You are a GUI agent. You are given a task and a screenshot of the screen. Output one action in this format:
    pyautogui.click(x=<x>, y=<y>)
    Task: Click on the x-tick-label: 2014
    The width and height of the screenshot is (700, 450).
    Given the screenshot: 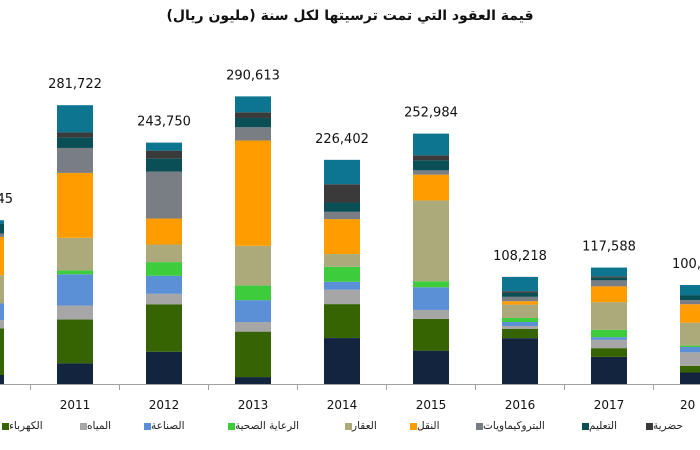 What is the action you would take?
    pyautogui.click(x=342, y=405)
    